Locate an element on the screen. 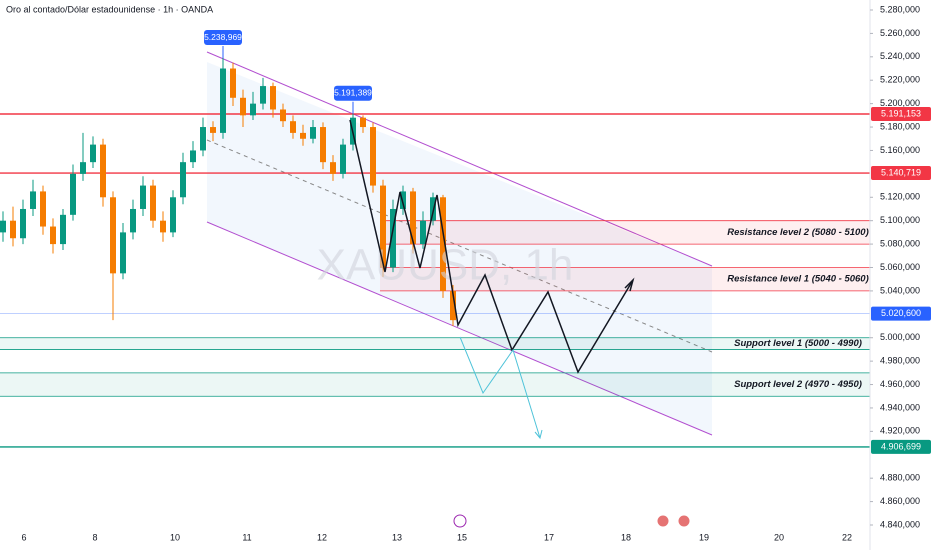 This screenshot has height=550, width=932. x-tick-label: 12 is located at coordinates (322, 537).